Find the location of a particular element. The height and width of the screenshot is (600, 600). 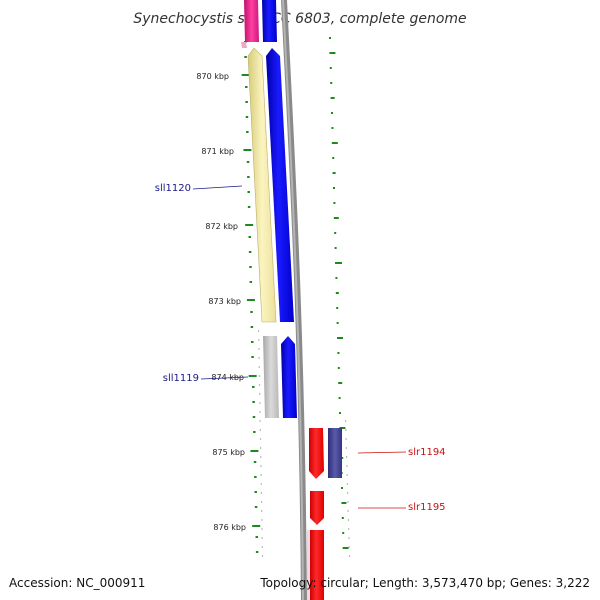

gray-feature-sll1119 is located at coordinates (271, 377).